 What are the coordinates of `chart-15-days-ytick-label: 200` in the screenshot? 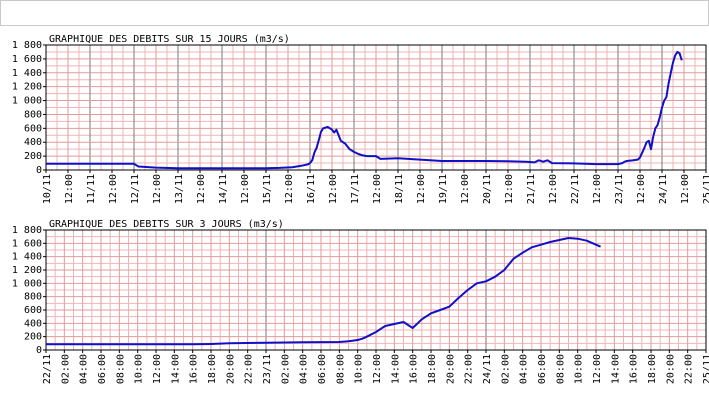 It's located at (33, 156).